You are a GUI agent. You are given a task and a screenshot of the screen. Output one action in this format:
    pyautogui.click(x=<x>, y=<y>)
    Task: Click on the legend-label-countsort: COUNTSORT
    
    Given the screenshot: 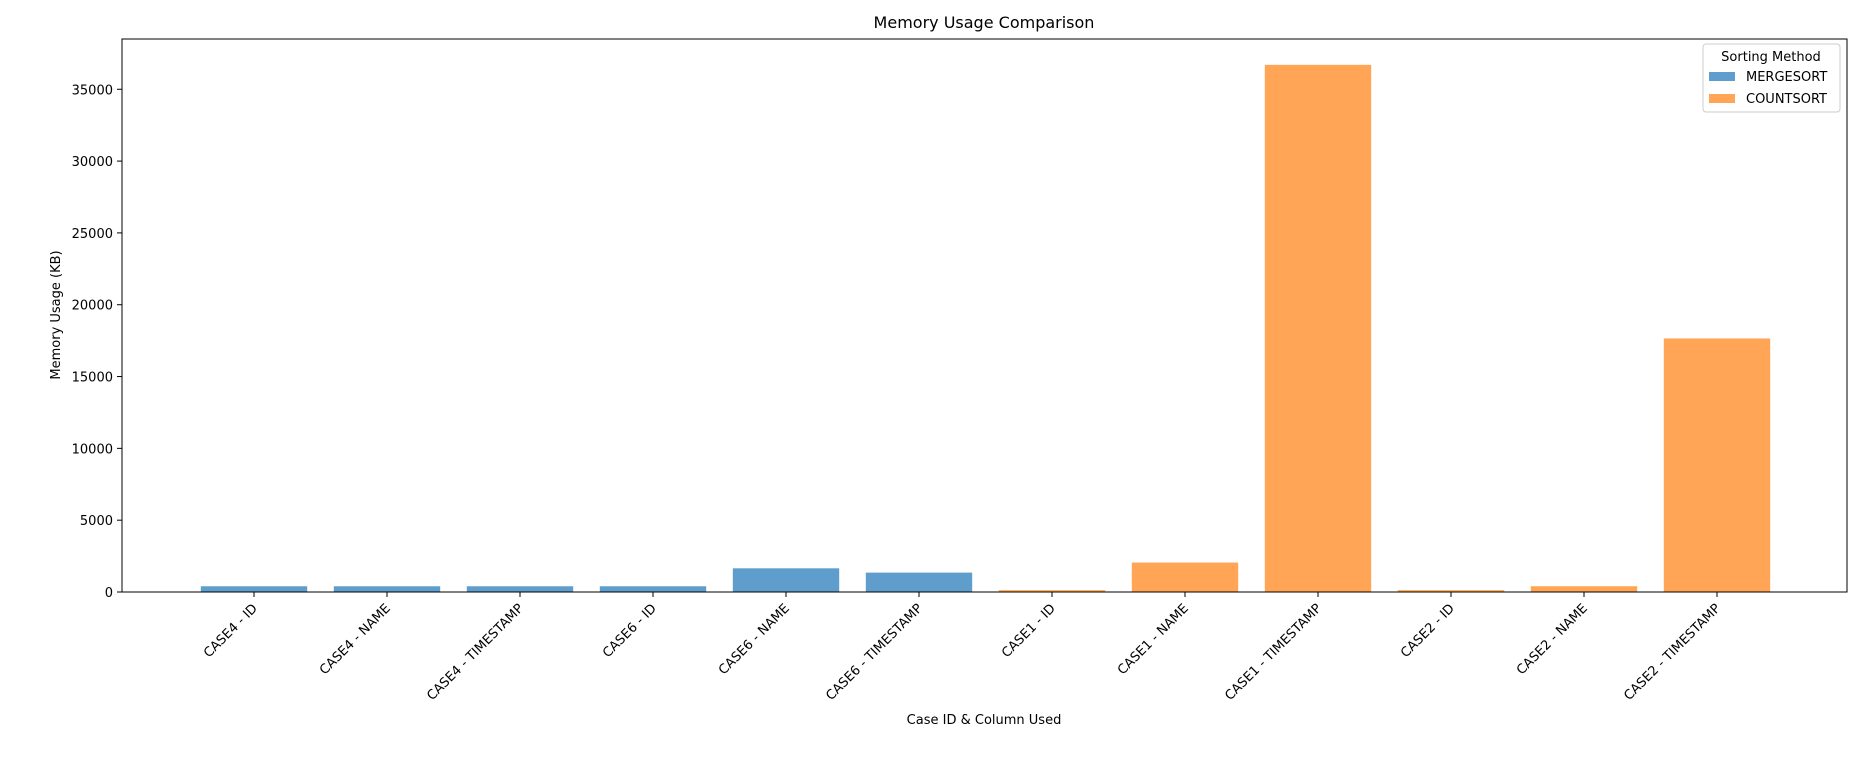 What is the action you would take?
    pyautogui.click(x=1786, y=99)
    